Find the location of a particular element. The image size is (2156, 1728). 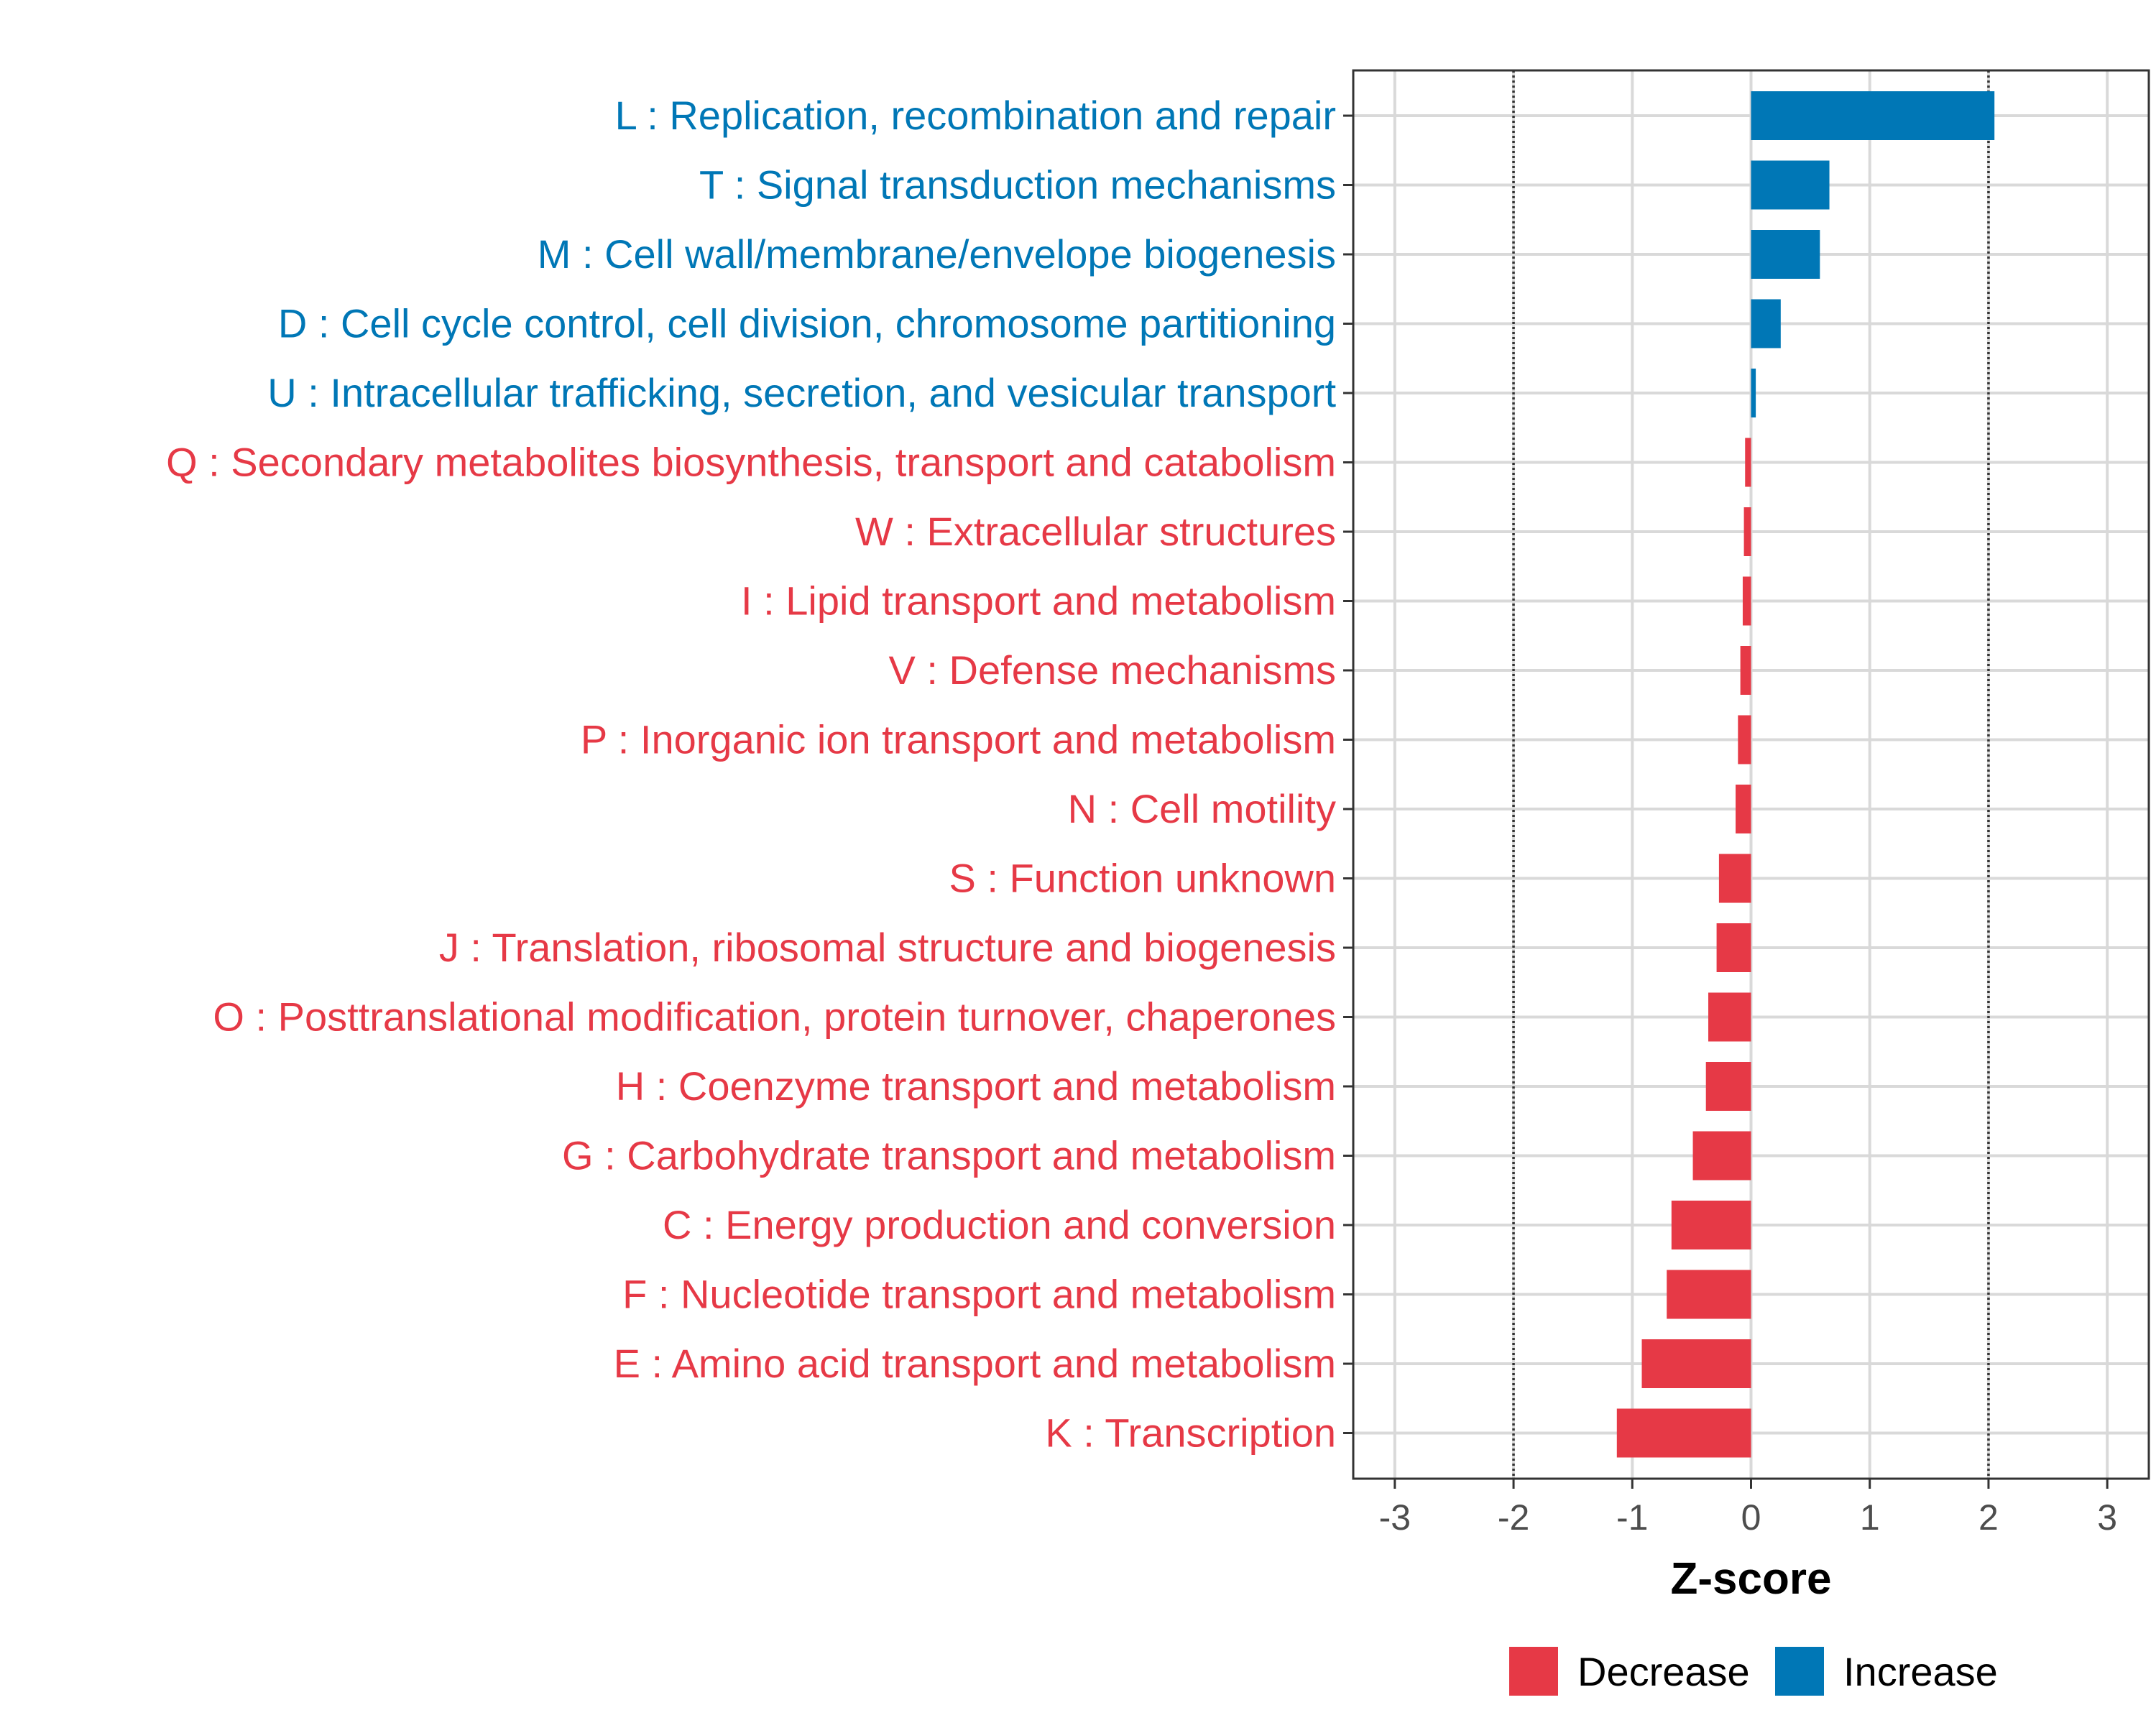

bar-s is located at coordinates (1734, 878).